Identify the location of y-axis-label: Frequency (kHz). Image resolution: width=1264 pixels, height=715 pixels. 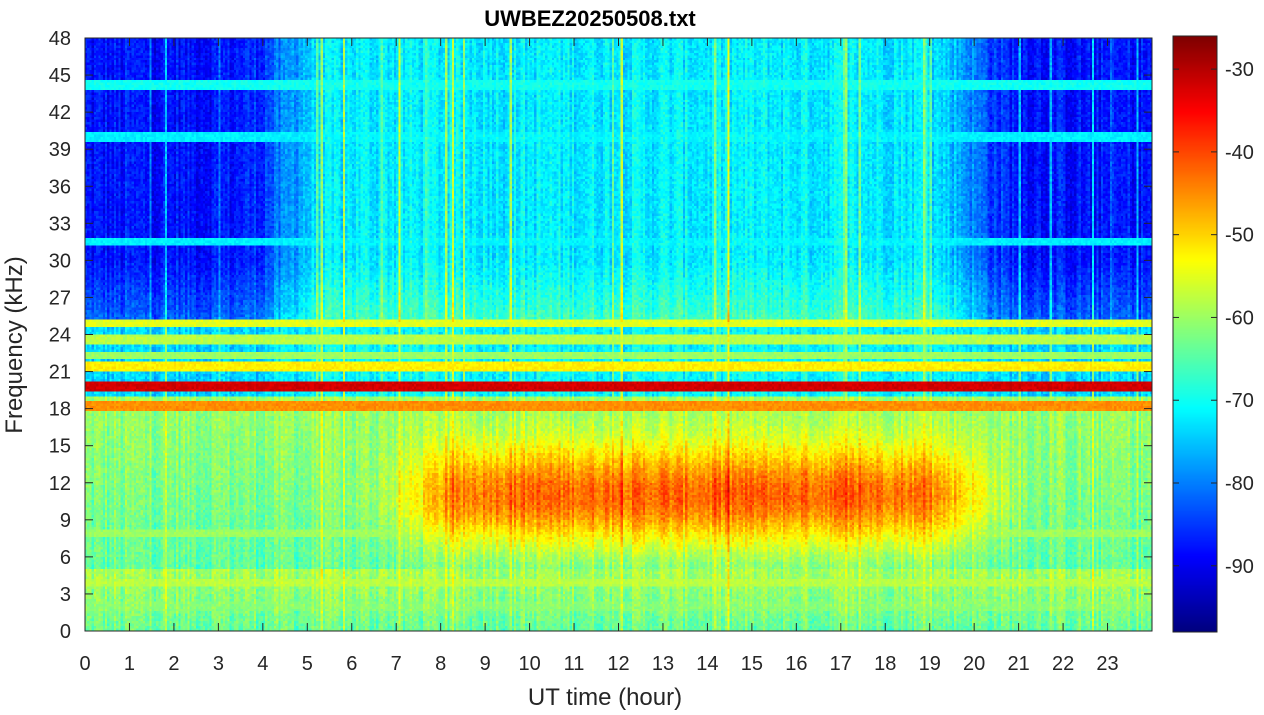
(14, 344).